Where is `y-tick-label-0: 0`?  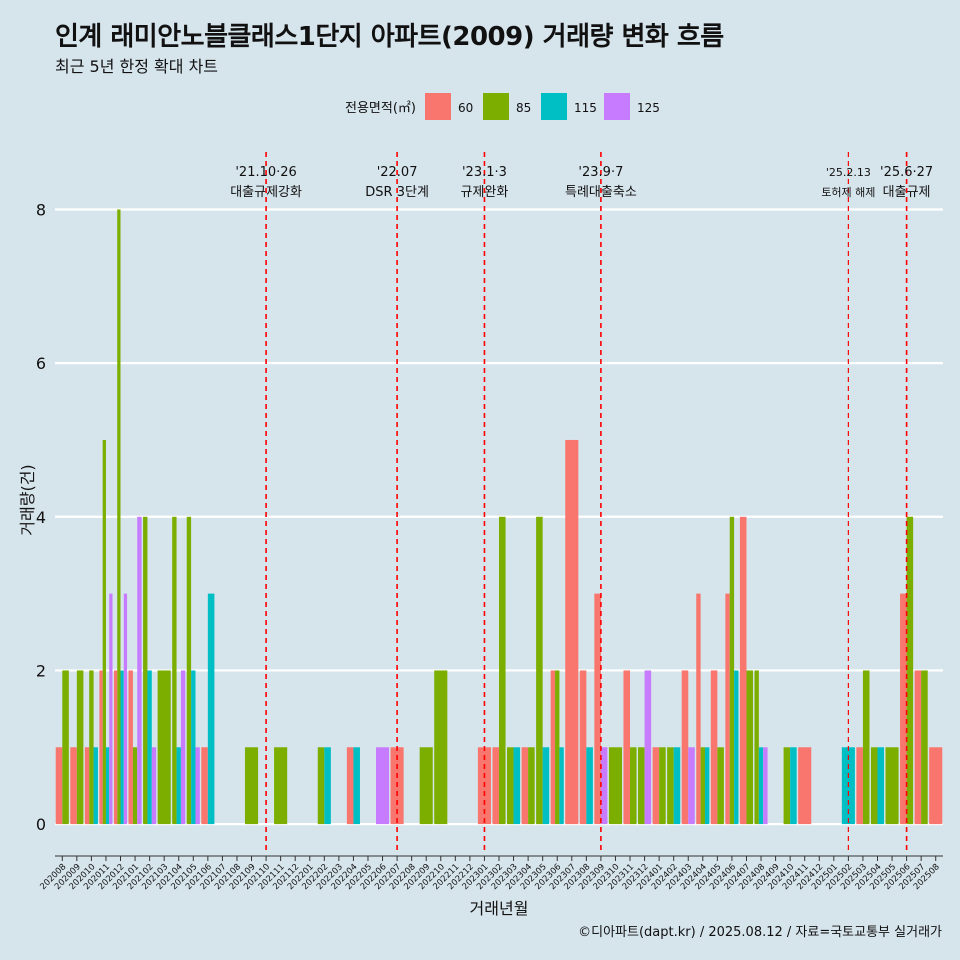
y-tick-label-0: 0 is located at coordinates (41, 824).